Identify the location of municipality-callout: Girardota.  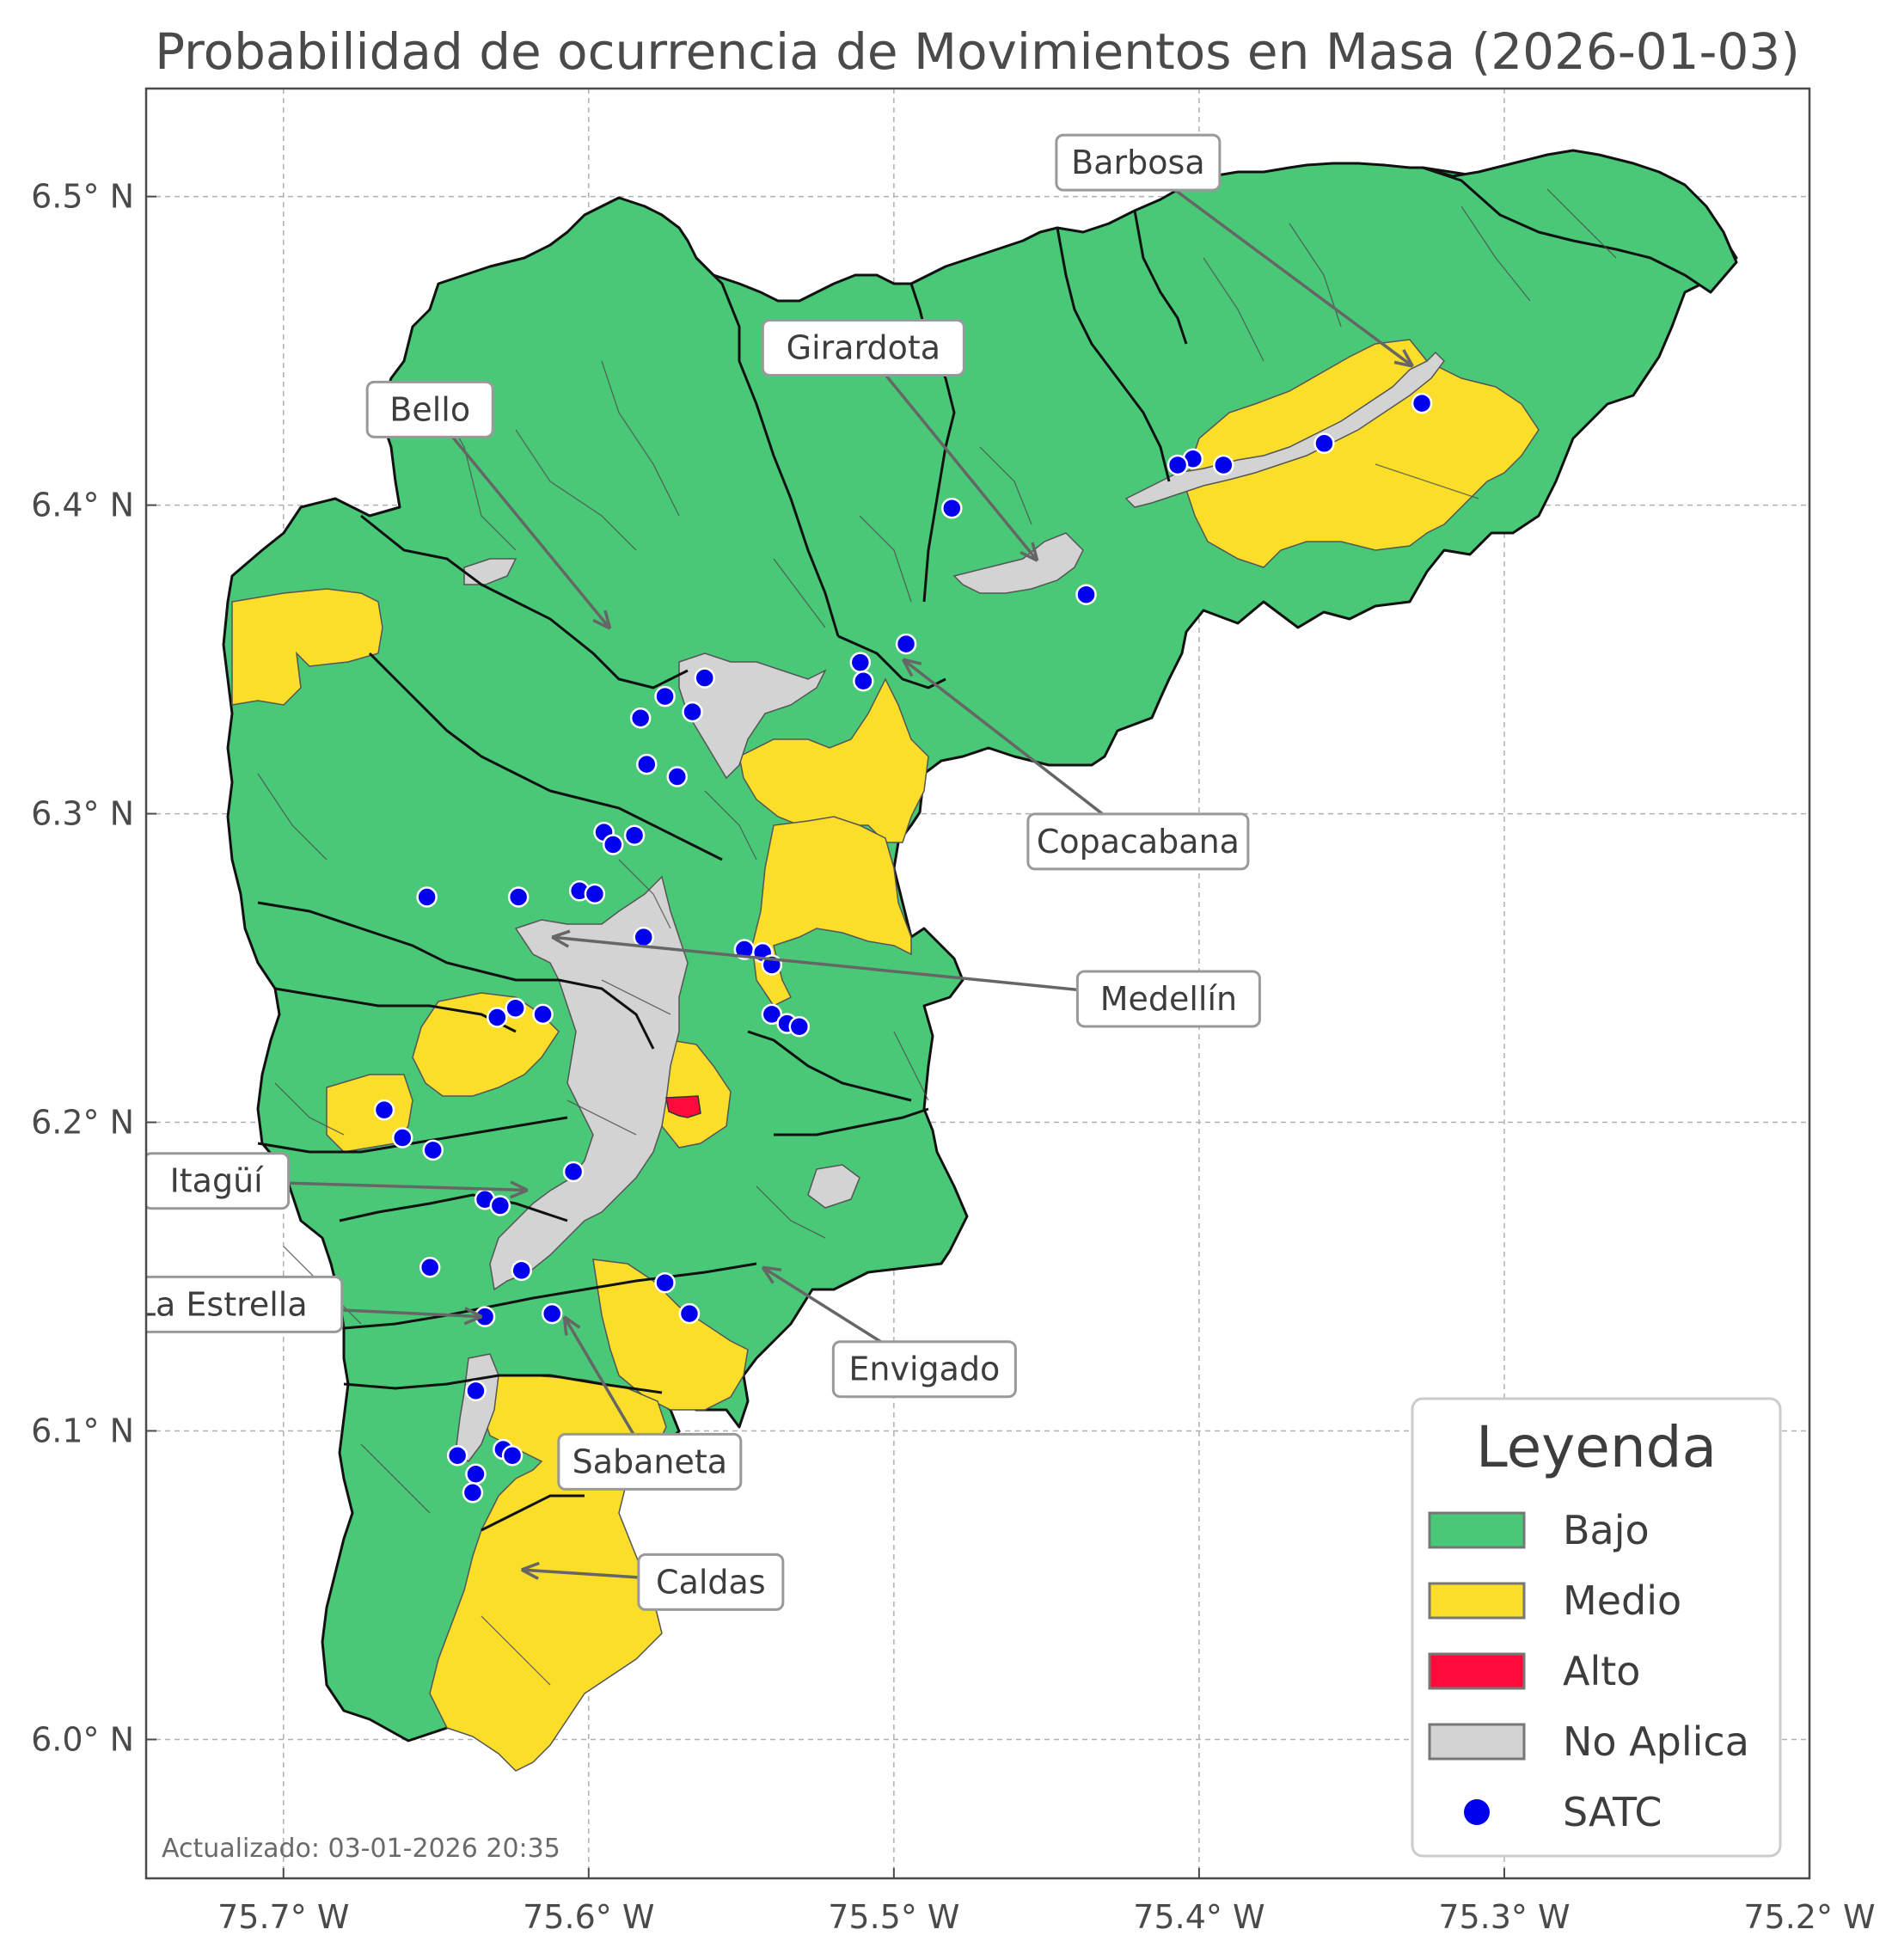
(900, 440).